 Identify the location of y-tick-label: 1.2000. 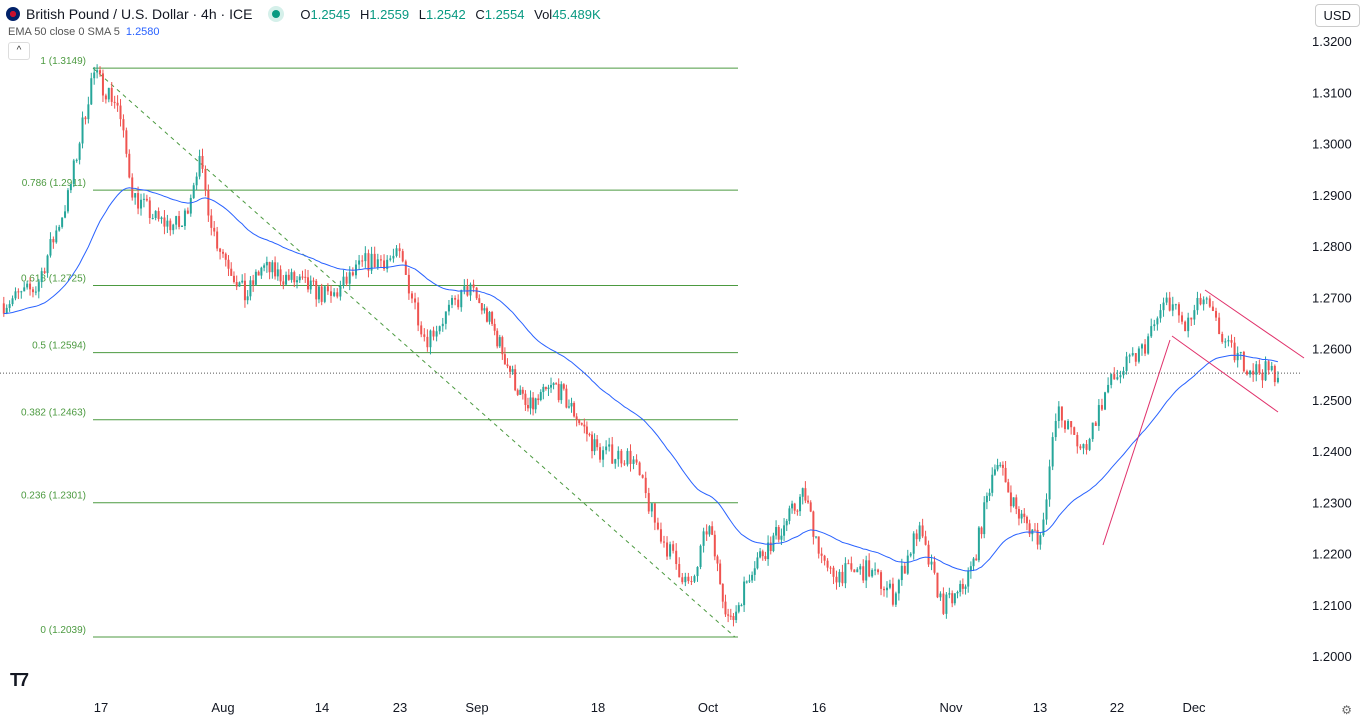
(1332, 656).